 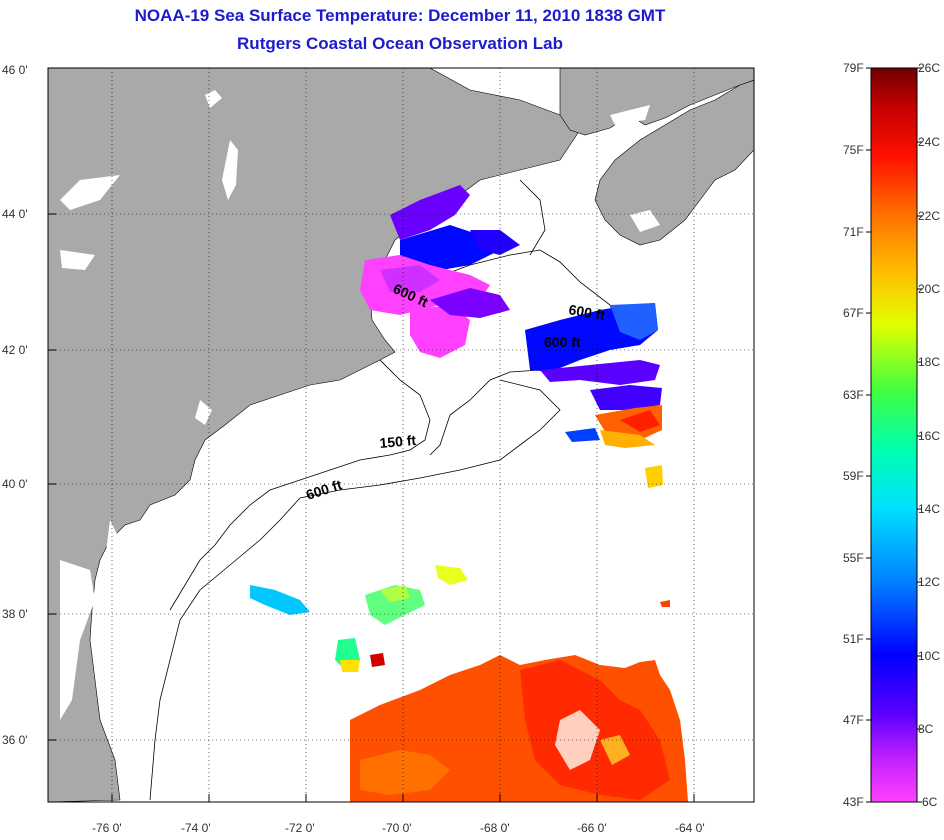 I want to click on colorbar-f-label: 55F, so click(x=853, y=558).